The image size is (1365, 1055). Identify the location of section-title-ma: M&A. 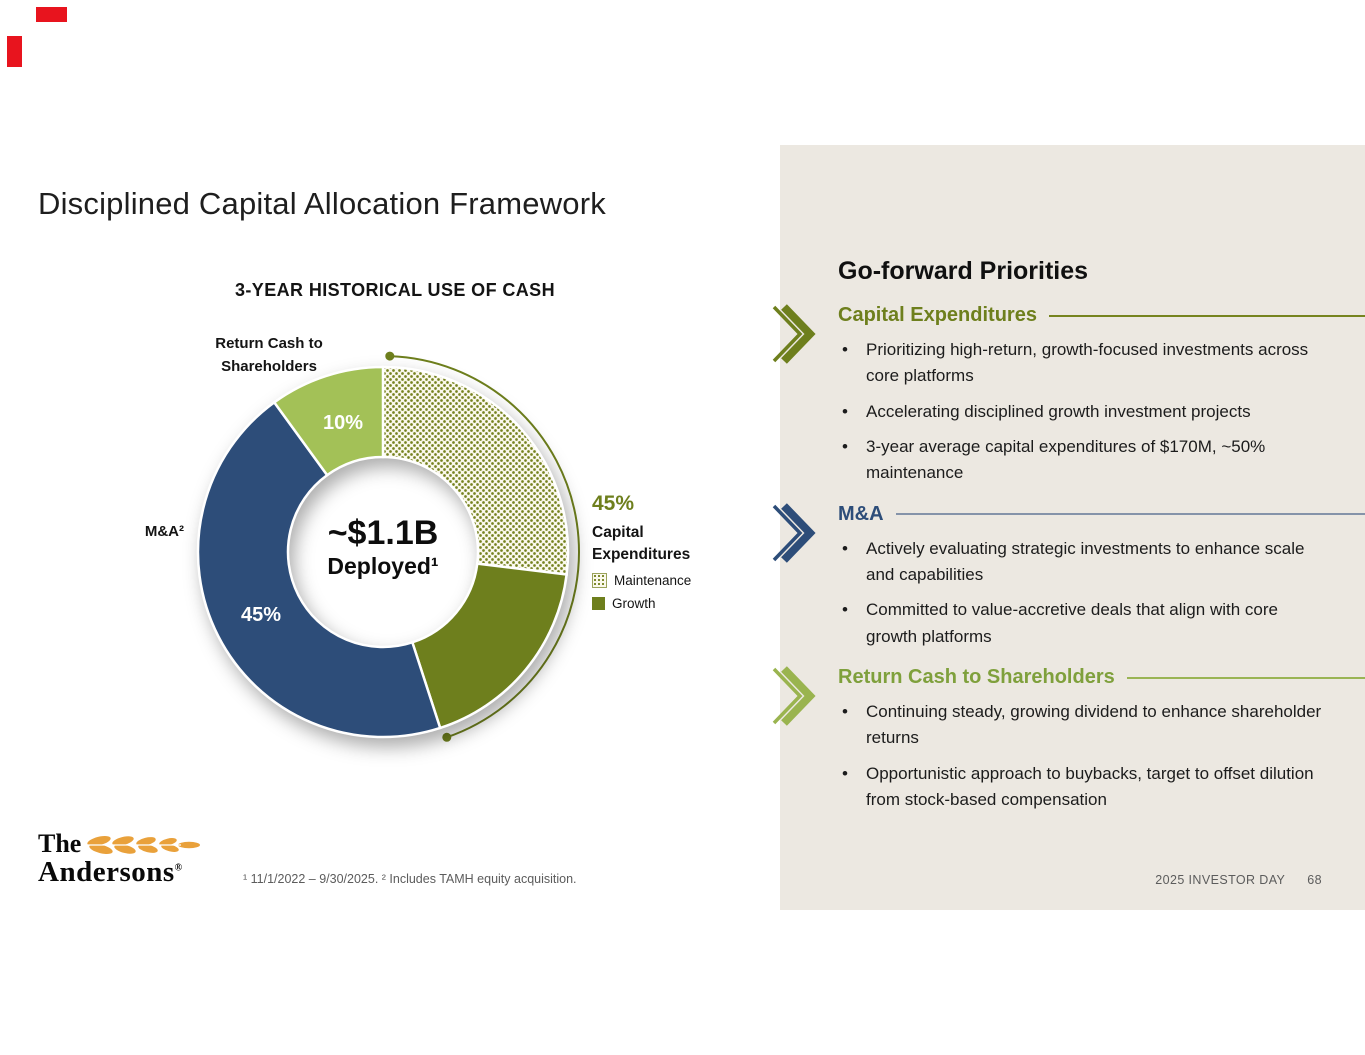
(861, 513).